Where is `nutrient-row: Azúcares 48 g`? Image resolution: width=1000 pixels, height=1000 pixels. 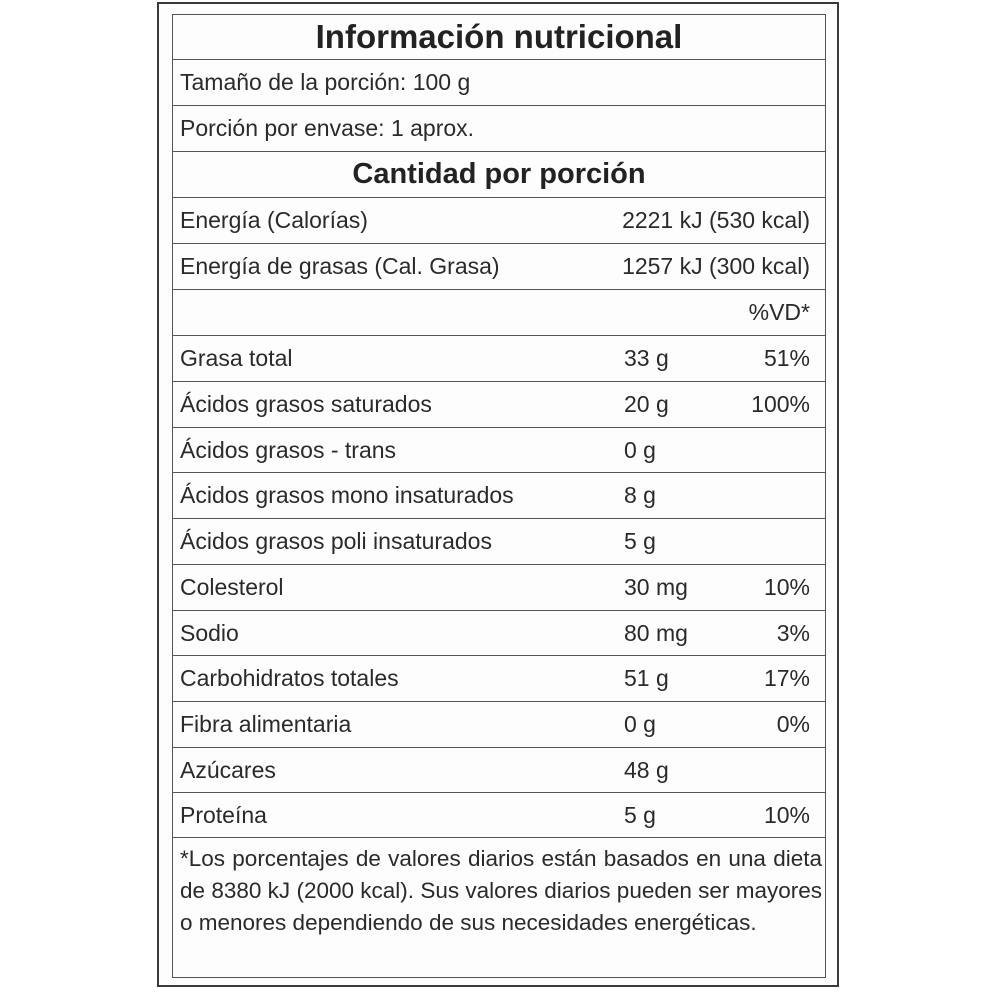
nutrient-row: Azúcares 48 g is located at coordinates (499, 770).